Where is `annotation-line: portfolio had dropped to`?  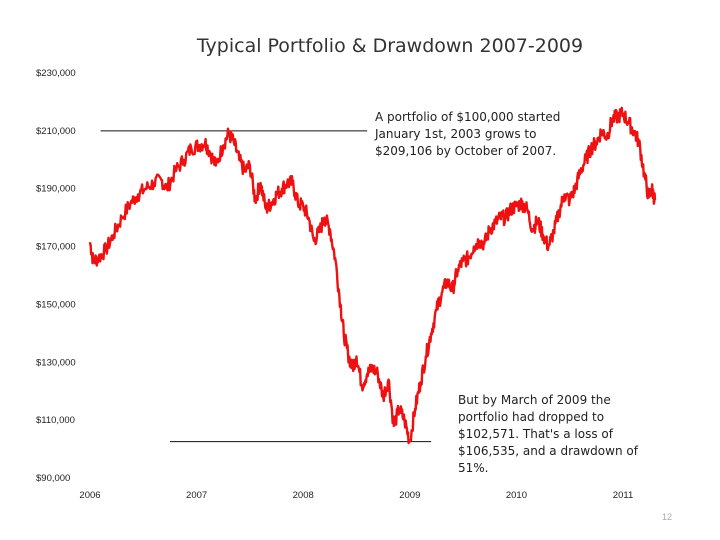 annotation-line: portfolio had dropped to is located at coordinates (531, 417).